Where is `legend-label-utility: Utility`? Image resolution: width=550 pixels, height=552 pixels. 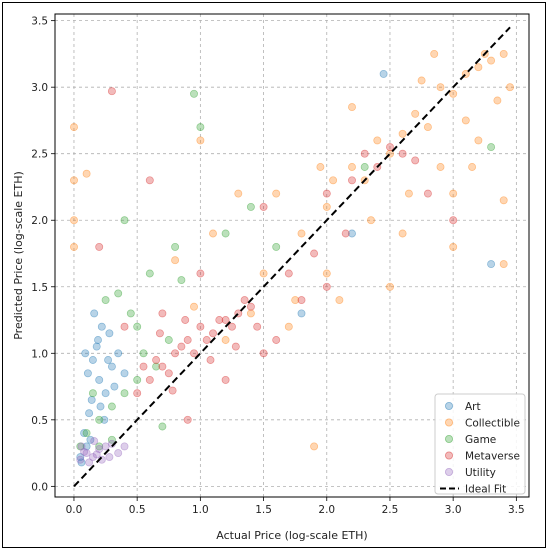
legend-label-utility: Utility is located at coordinates (480, 473).